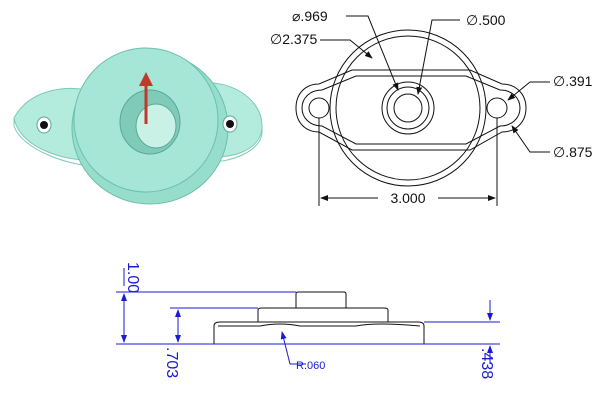  What do you see at coordinates (497, 108) in the screenshot?
I see `top-view-bolt-hole-right` at bounding box center [497, 108].